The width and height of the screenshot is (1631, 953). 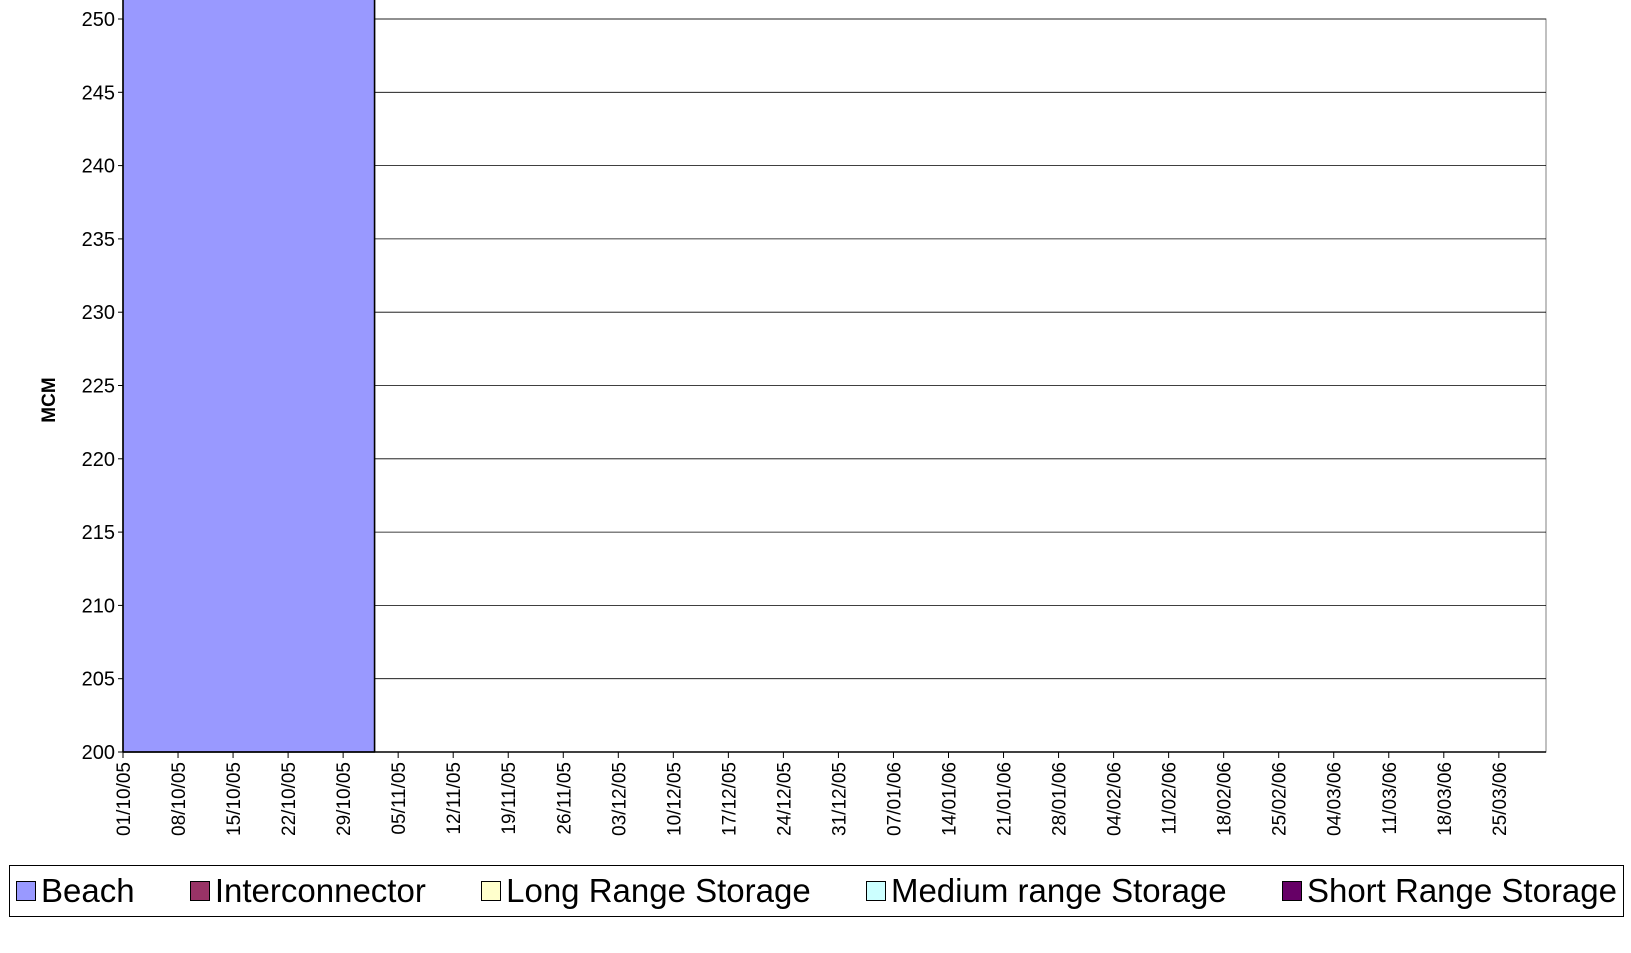 What do you see at coordinates (98, 533) in the screenshot?
I see `y-tick-label: 215` at bounding box center [98, 533].